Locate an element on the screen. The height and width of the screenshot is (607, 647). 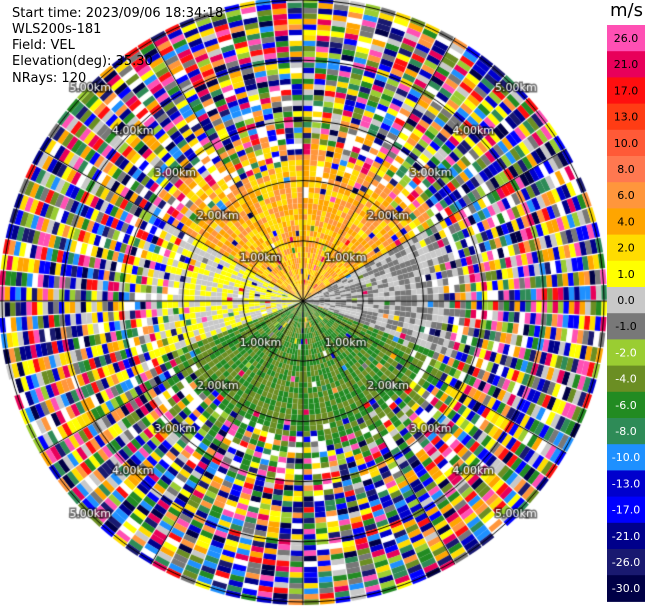
field-label: Field: VEL is located at coordinates (43, 45).